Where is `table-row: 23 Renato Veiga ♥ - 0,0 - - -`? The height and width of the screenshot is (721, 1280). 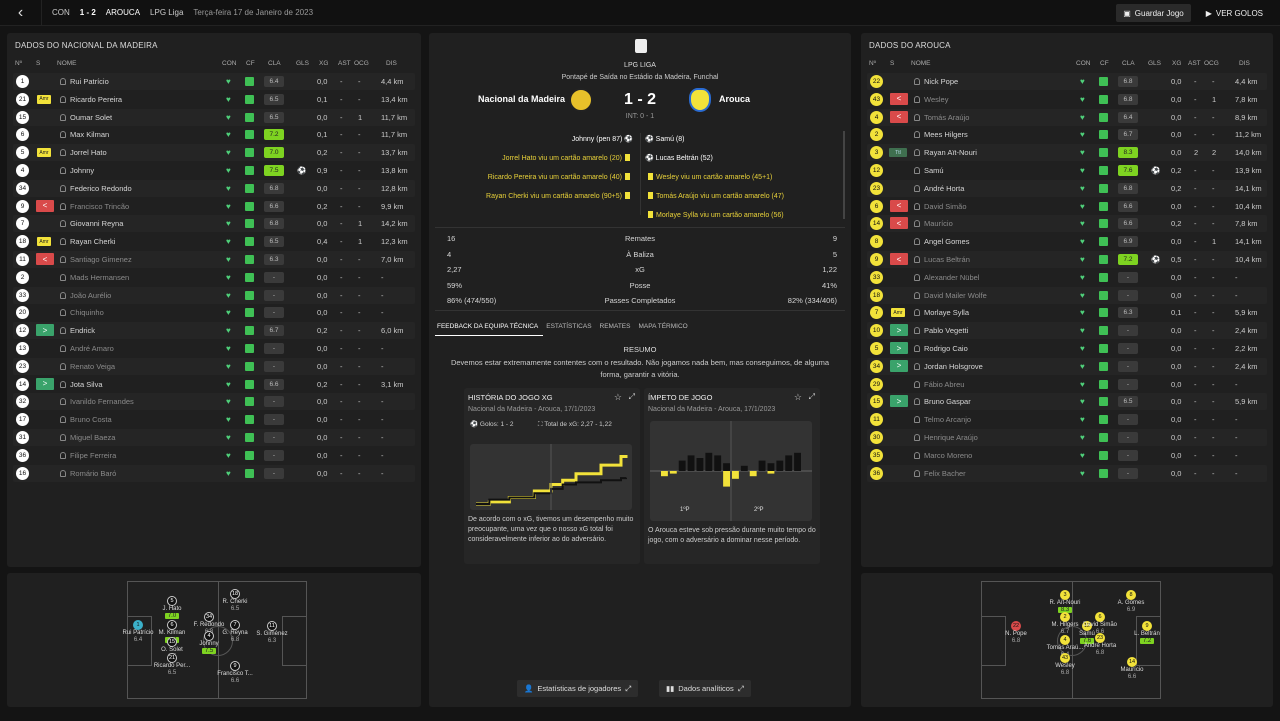 table-row: 23 Renato Veiga ♥ - 0,0 - - - is located at coordinates (214, 366).